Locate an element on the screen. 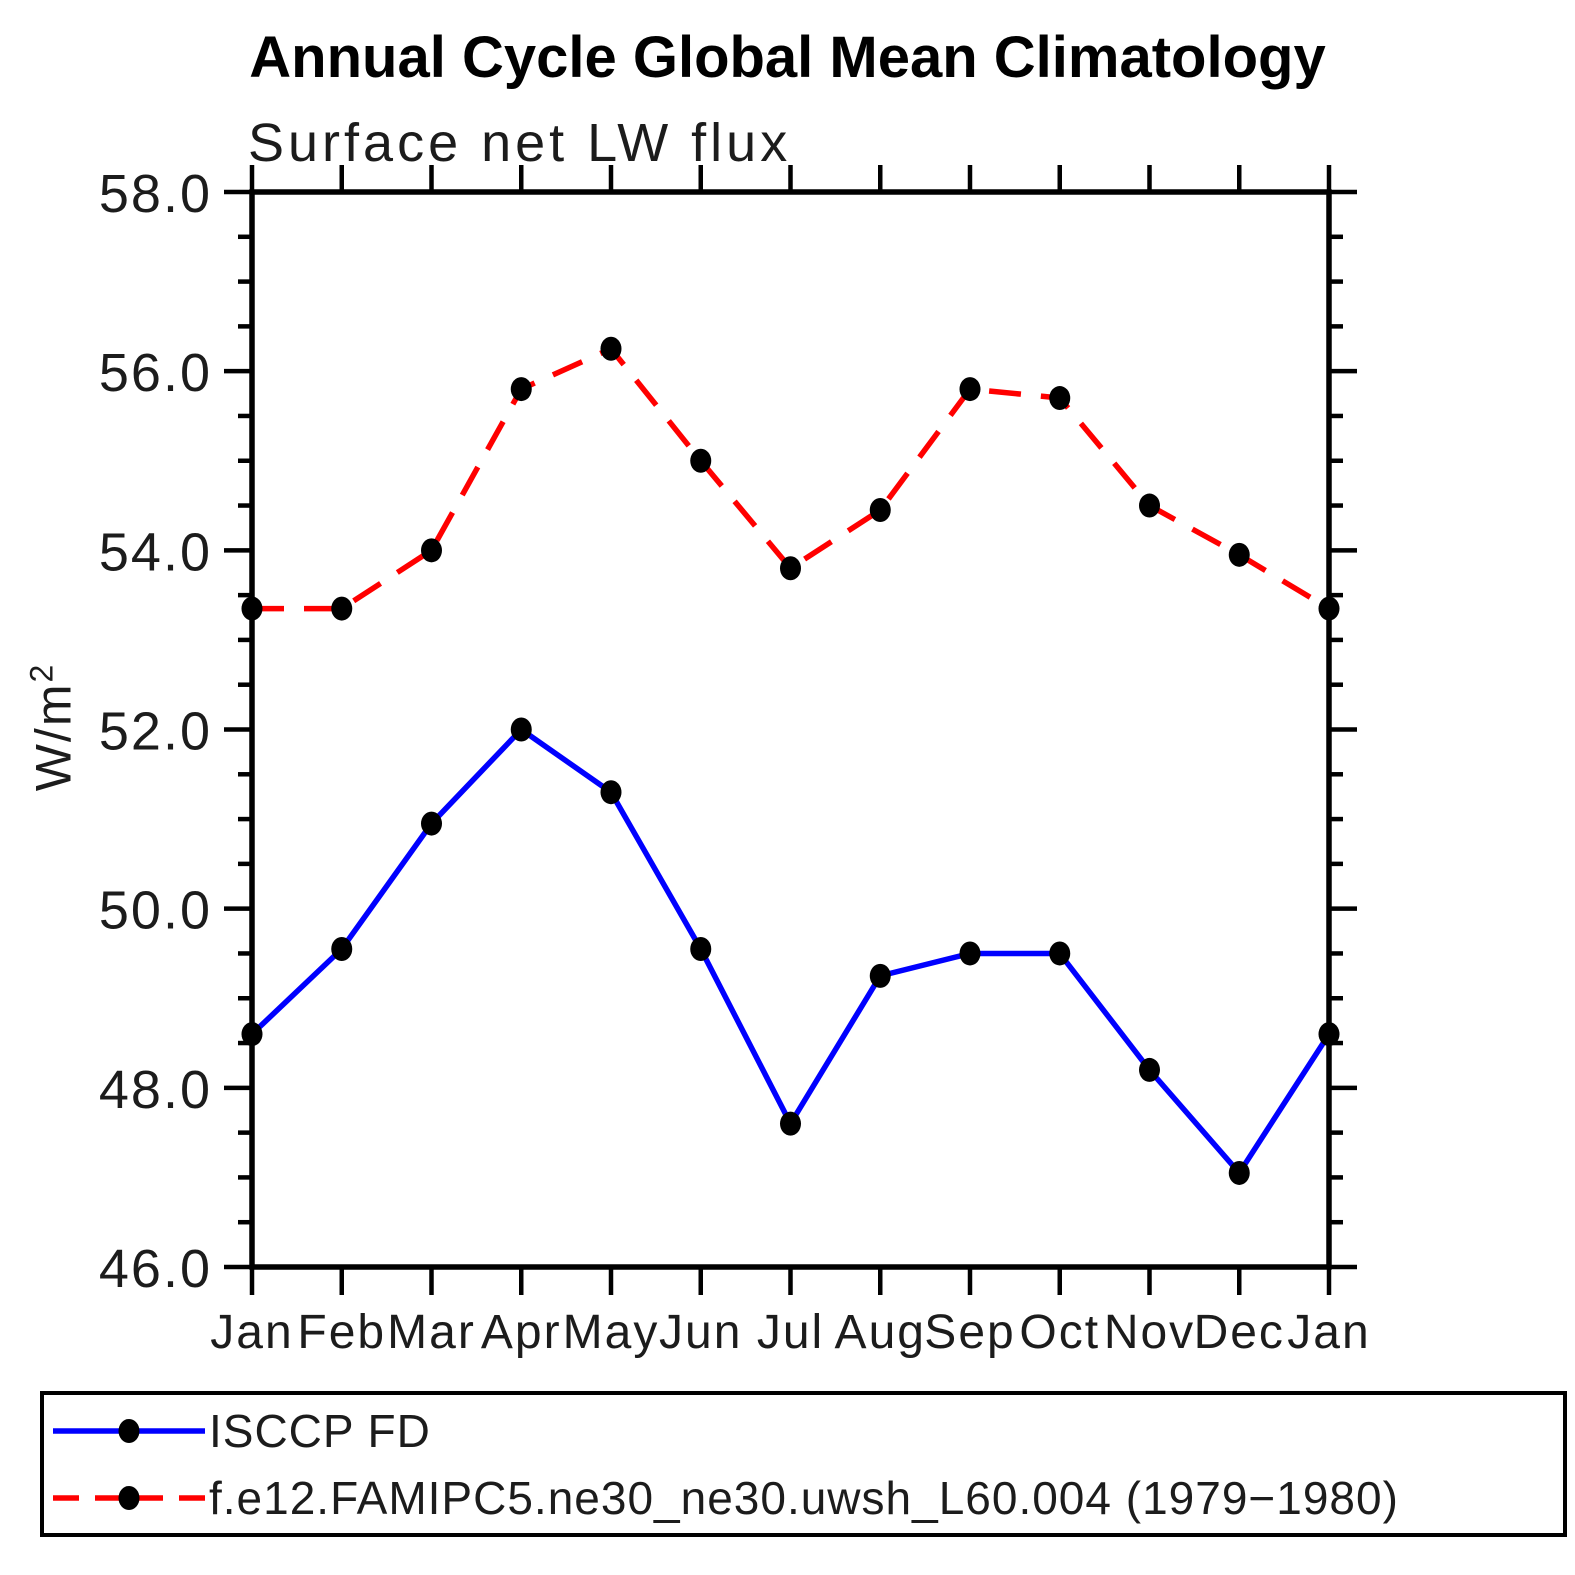 This screenshot has width=1575, height=1575. legend-row: ISCCP FD is located at coordinates (806, 1431).